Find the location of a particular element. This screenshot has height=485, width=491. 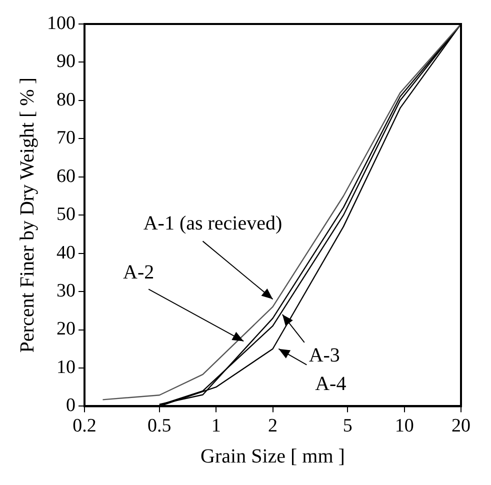

x-tick-label: 10 is located at coordinates (404, 426).